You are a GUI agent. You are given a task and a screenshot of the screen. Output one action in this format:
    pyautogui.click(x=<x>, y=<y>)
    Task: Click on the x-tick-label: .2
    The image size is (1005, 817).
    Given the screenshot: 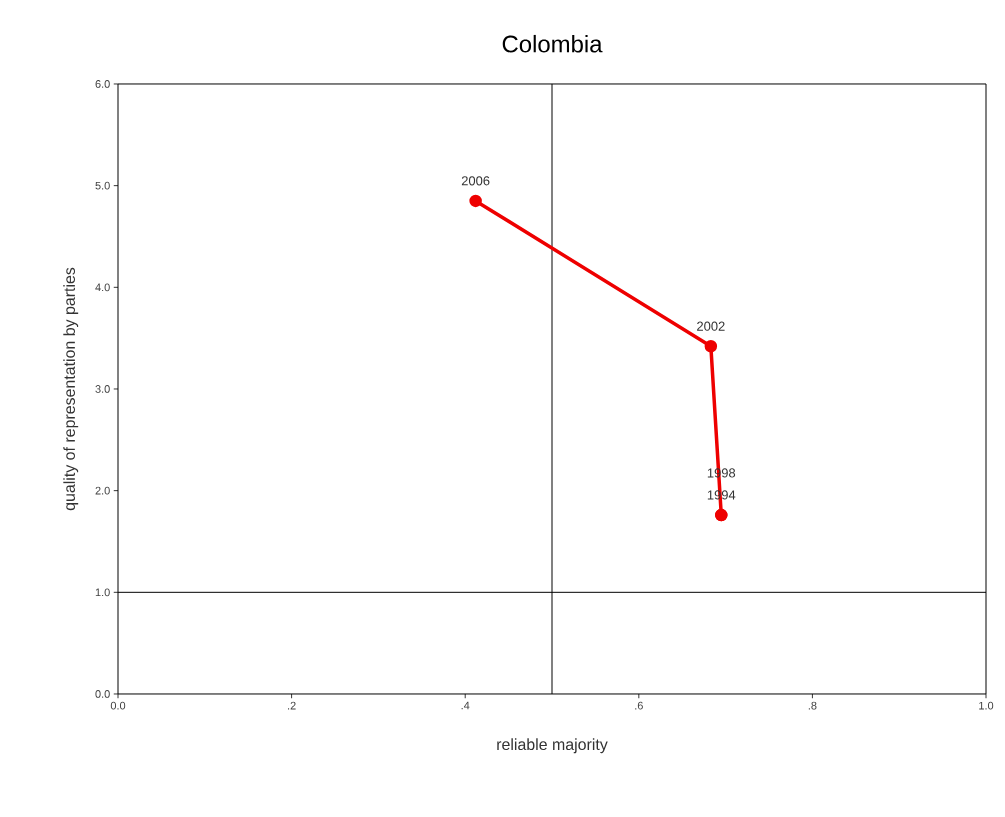 What is the action you would take?
    pyautogui.click(x=292, y=705)
    